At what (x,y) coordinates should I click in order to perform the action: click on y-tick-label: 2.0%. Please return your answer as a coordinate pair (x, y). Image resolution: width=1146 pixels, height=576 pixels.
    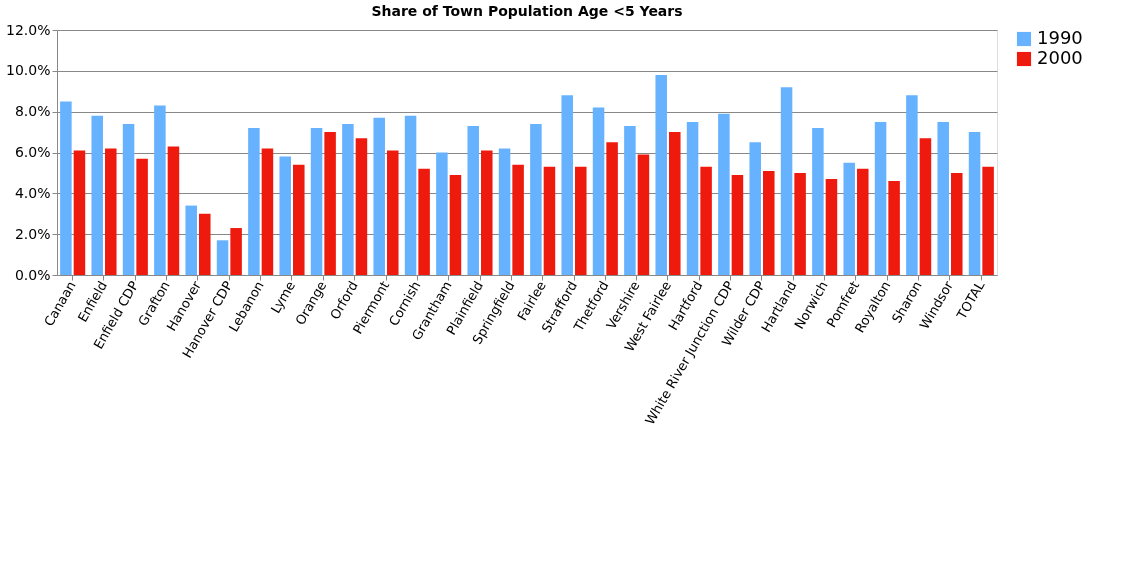
    Looking at the image, I should click on (32, 233).